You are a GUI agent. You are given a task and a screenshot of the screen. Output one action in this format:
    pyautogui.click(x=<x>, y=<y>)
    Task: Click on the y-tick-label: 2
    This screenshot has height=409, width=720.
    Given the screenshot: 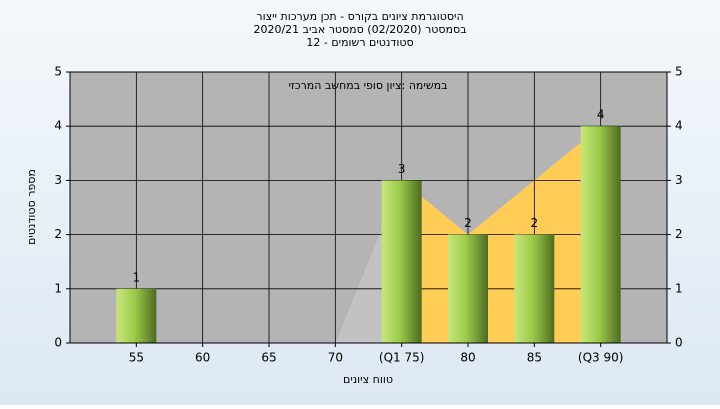 What is the action you would take?
    pyautogui.click(x=58, y=234)
    